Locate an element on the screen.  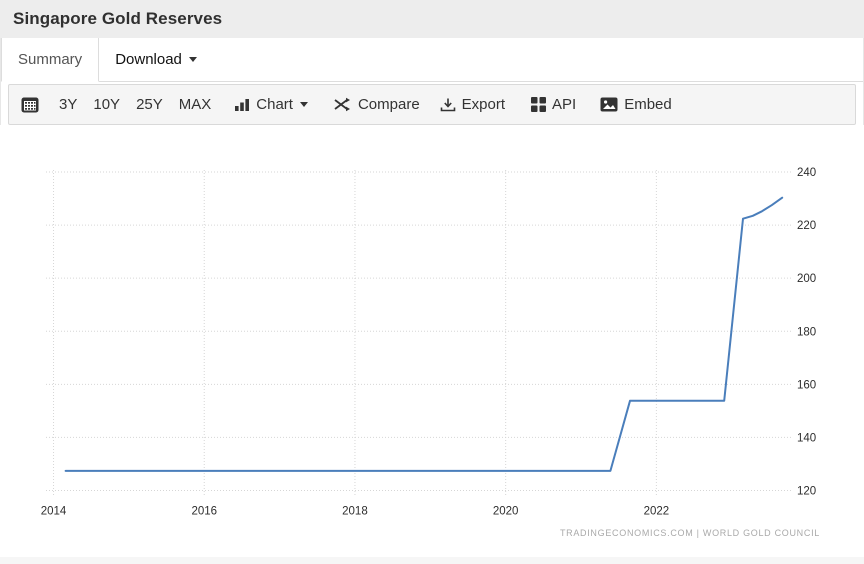
tab-download: Download is located at coordinates (156, 59).